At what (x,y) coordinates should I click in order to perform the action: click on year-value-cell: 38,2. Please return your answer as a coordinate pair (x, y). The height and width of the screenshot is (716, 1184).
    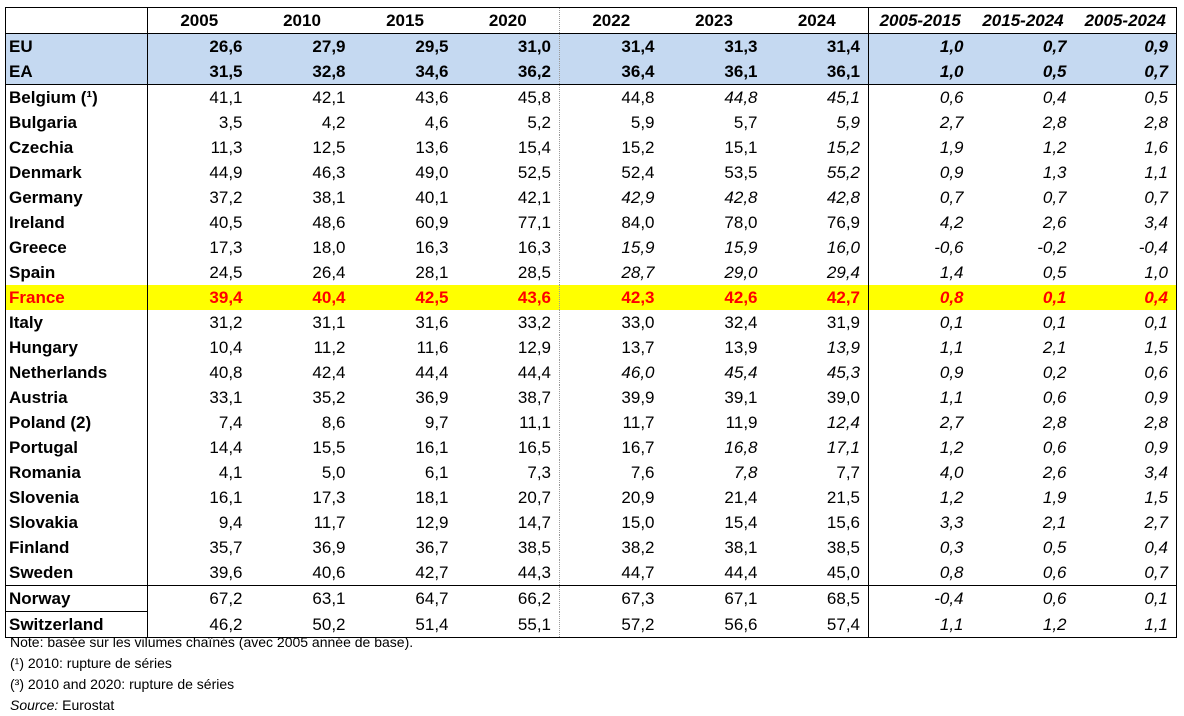
    Looking at the image, I should click on (611, 547).